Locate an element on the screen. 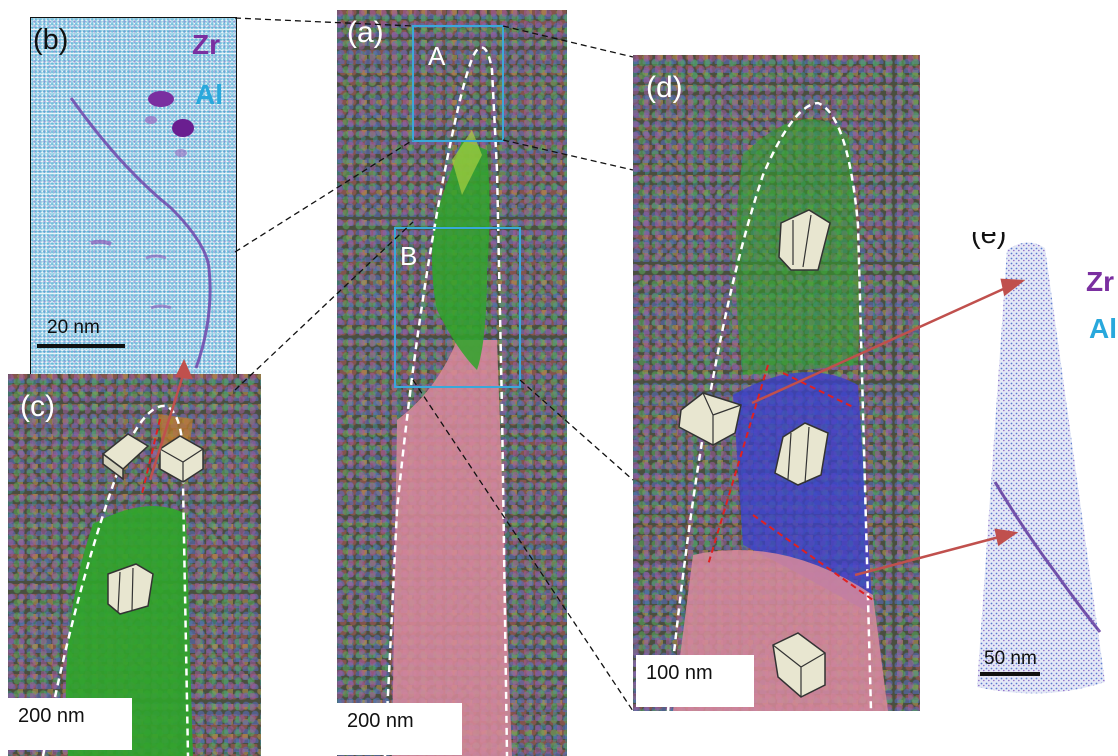 This screenshot has width=1118, height=756. panel-c-features is located at coordinates (122, 580).